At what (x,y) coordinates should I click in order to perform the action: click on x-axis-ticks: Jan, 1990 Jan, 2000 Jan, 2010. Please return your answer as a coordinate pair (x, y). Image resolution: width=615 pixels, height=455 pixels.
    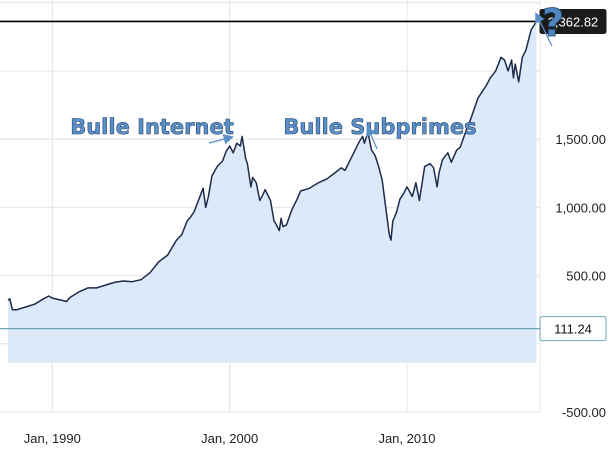
    Looking at the image, I should click on (230, 438).